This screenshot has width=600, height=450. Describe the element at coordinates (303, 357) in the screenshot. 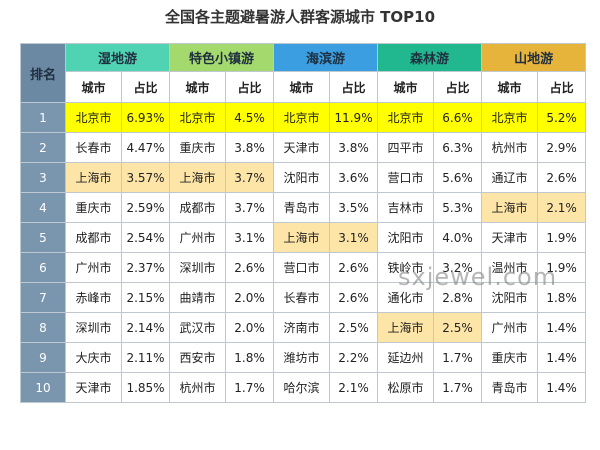

I see `table-row: 9 大庆市 2.11% 西安市 1.8% 潍坊市 2.2% 延边州 1.7% 重庆市 1.4%` at that location.